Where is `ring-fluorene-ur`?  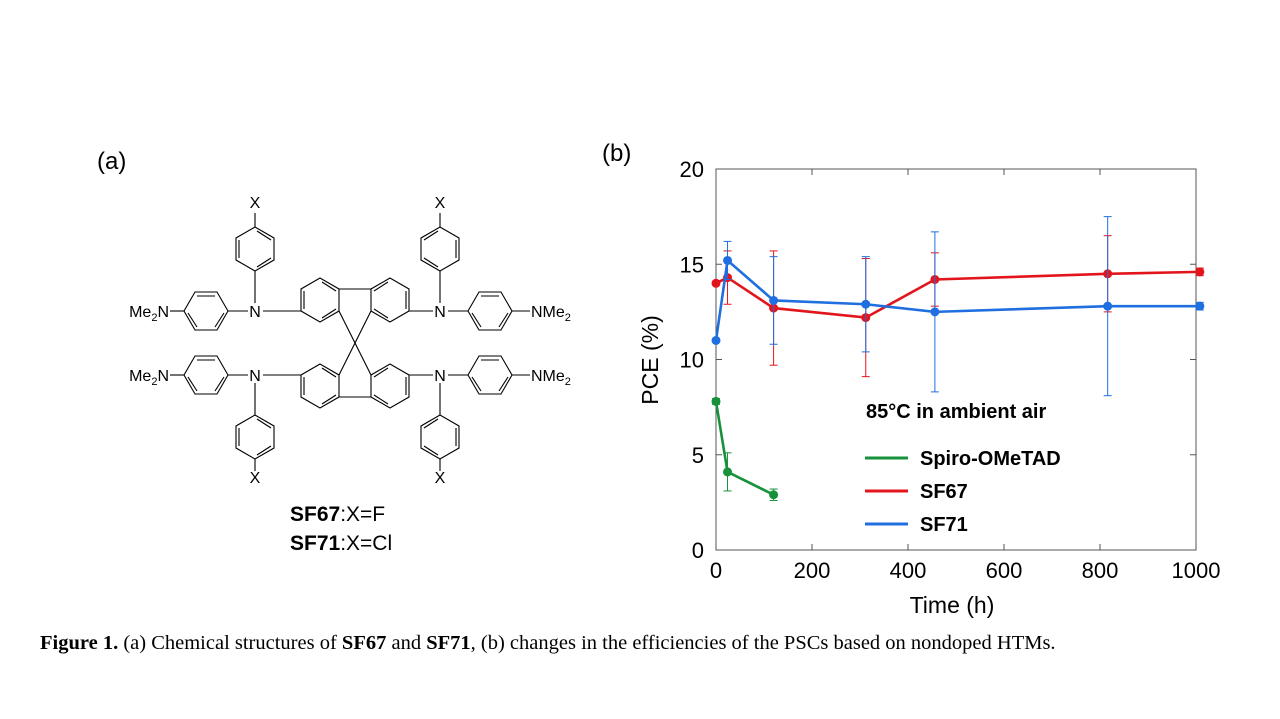
ring-fluorene-ur is located at coordinates (390, 300).